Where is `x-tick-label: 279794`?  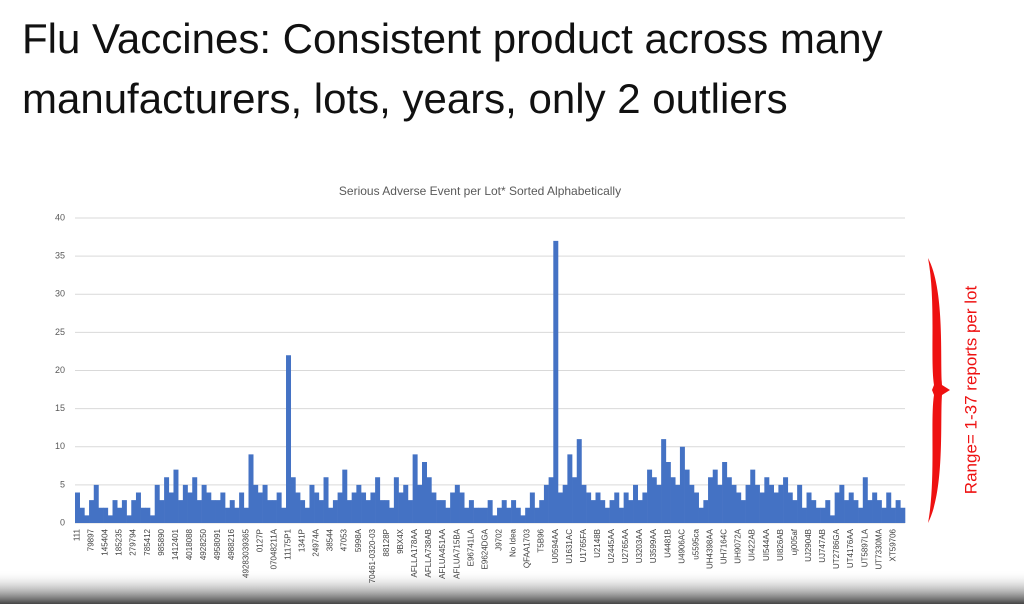 x-tick-label: 279794 is located at coordinates (133, 541).